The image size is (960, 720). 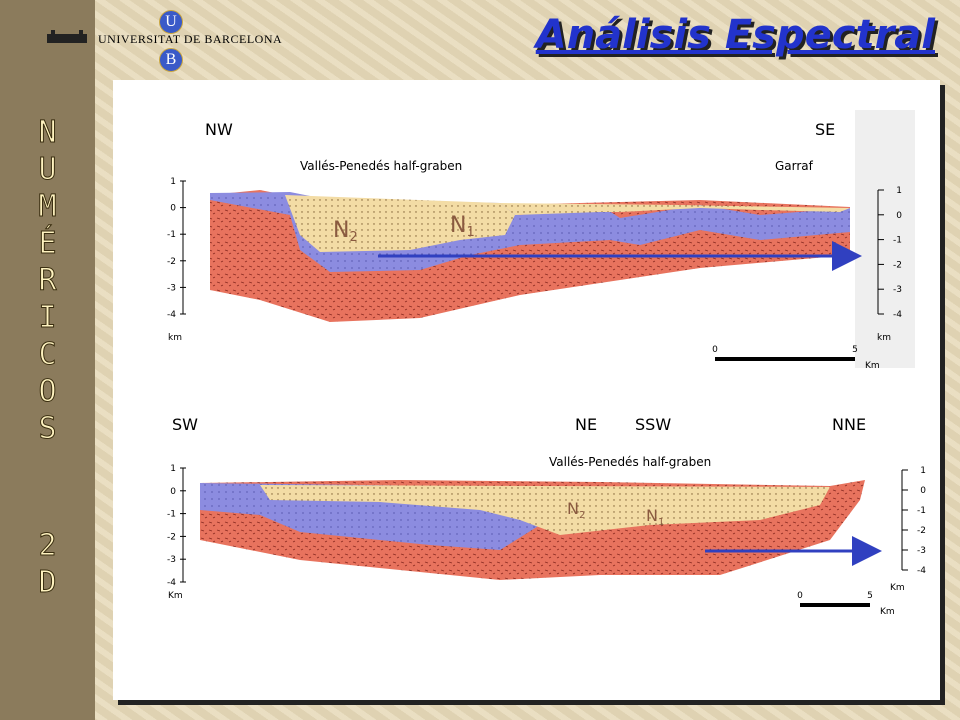 What do you see at coordinates (47, 170) in the screenshot?
I see `sidebar-letter: U` at bounding box center [47, 170].